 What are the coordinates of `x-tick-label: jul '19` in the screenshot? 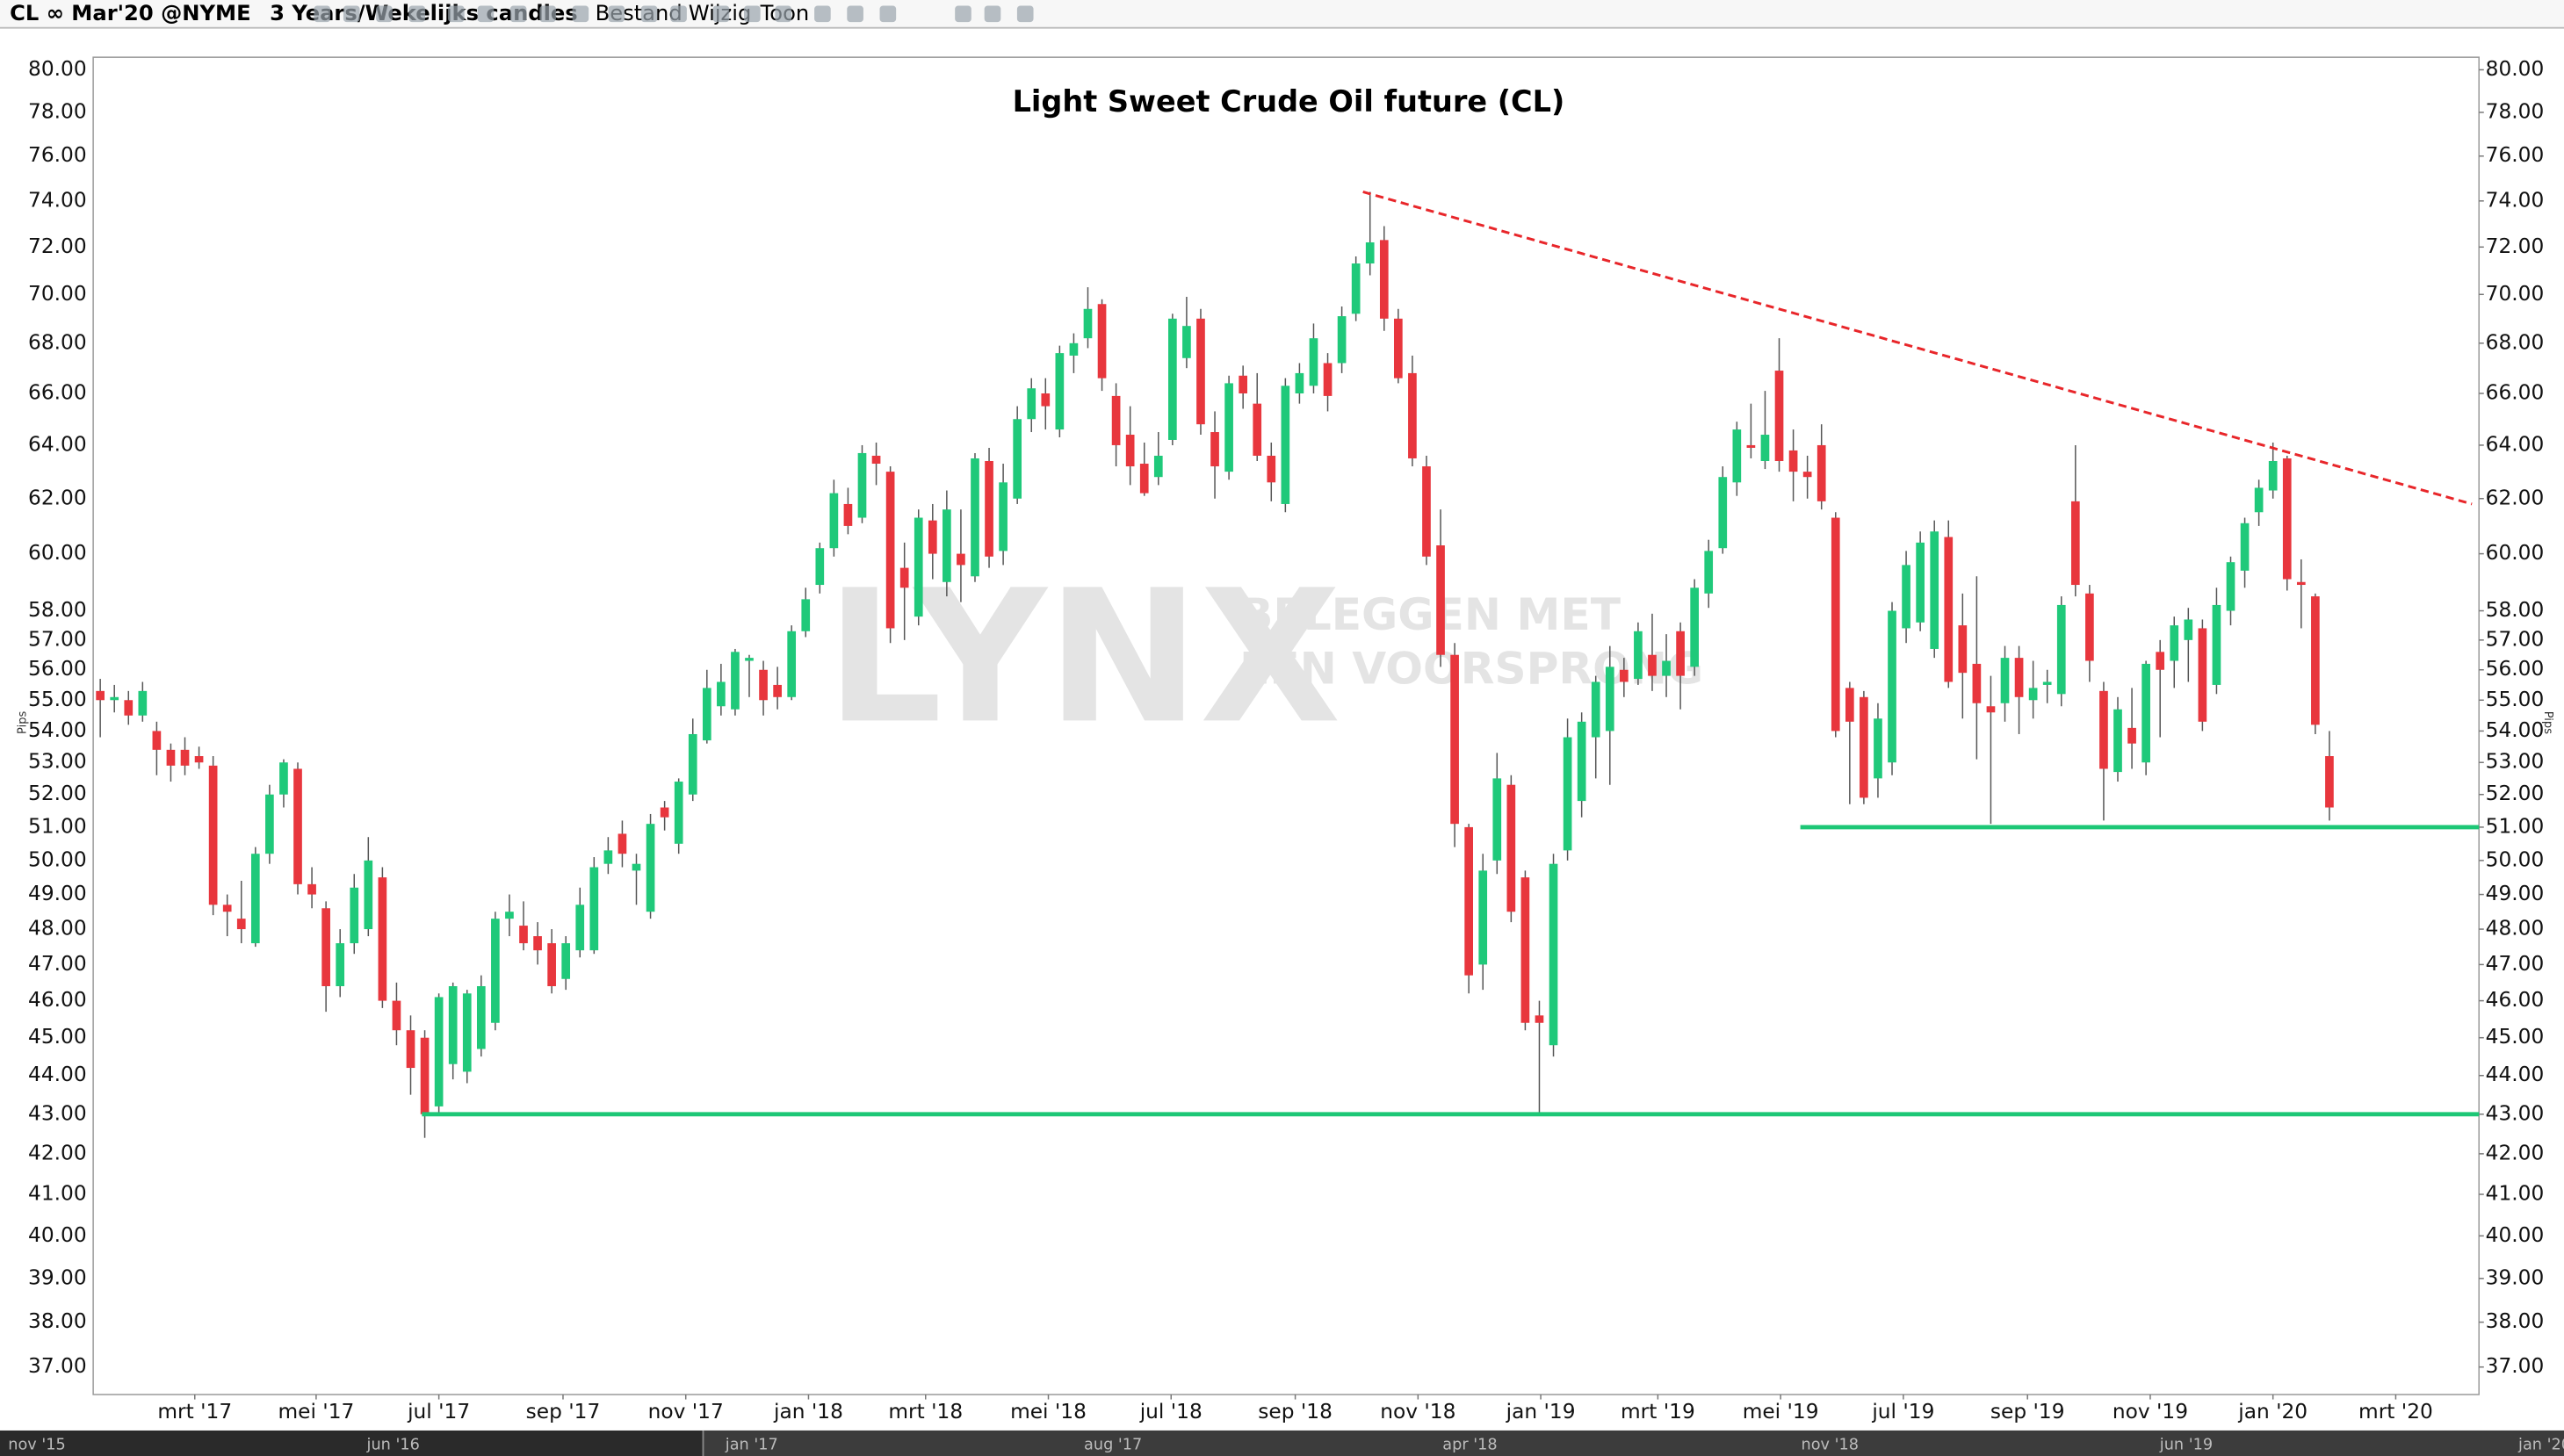 It's located at (1902, 1412).